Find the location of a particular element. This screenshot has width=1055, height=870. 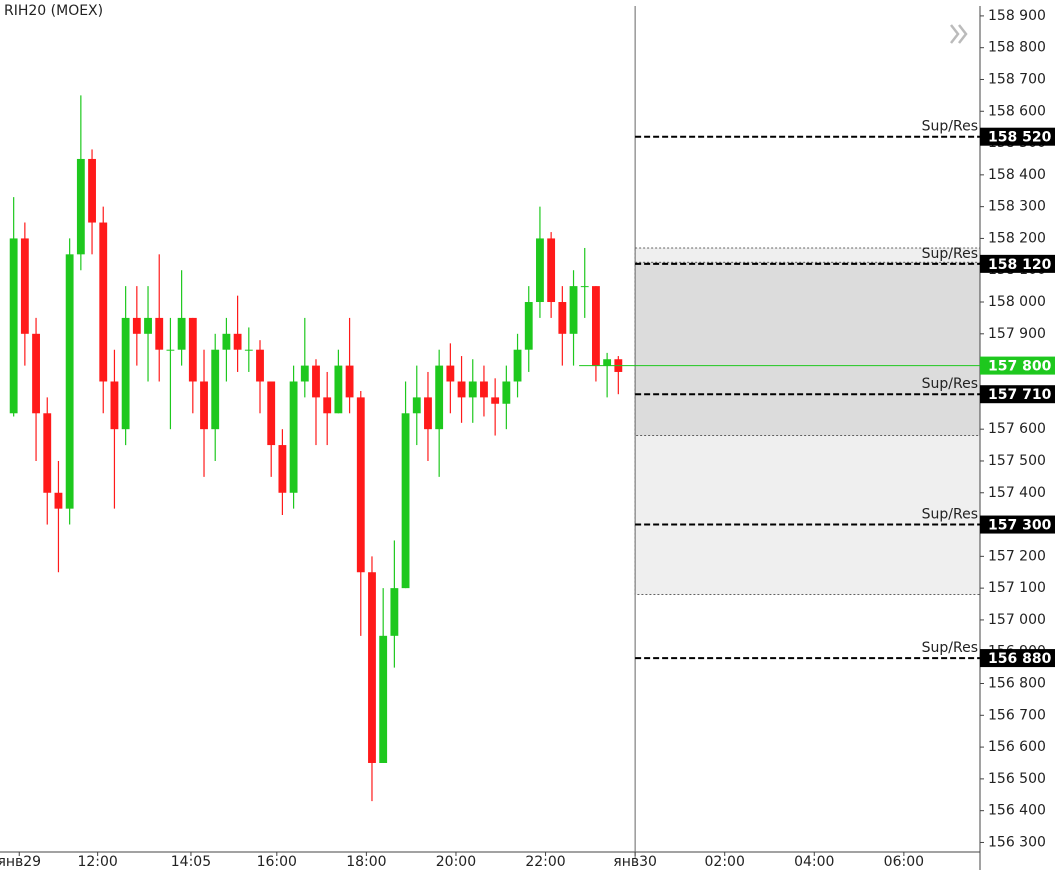

chart-title: RIH20 (MOEX) is located at coordinates (53, 11).